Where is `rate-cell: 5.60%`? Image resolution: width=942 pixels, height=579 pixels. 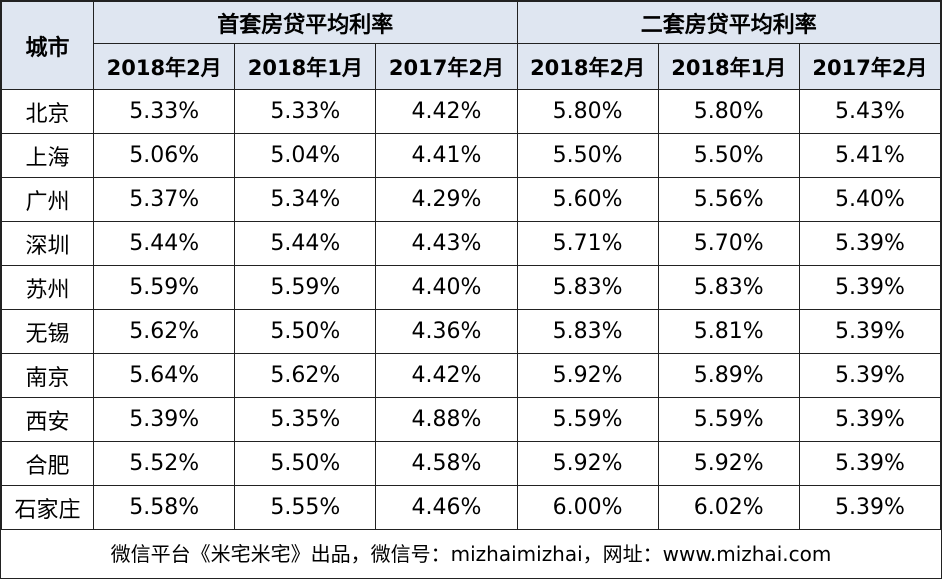 rate-cell: 5.60% is located at coordinates (587, 199).